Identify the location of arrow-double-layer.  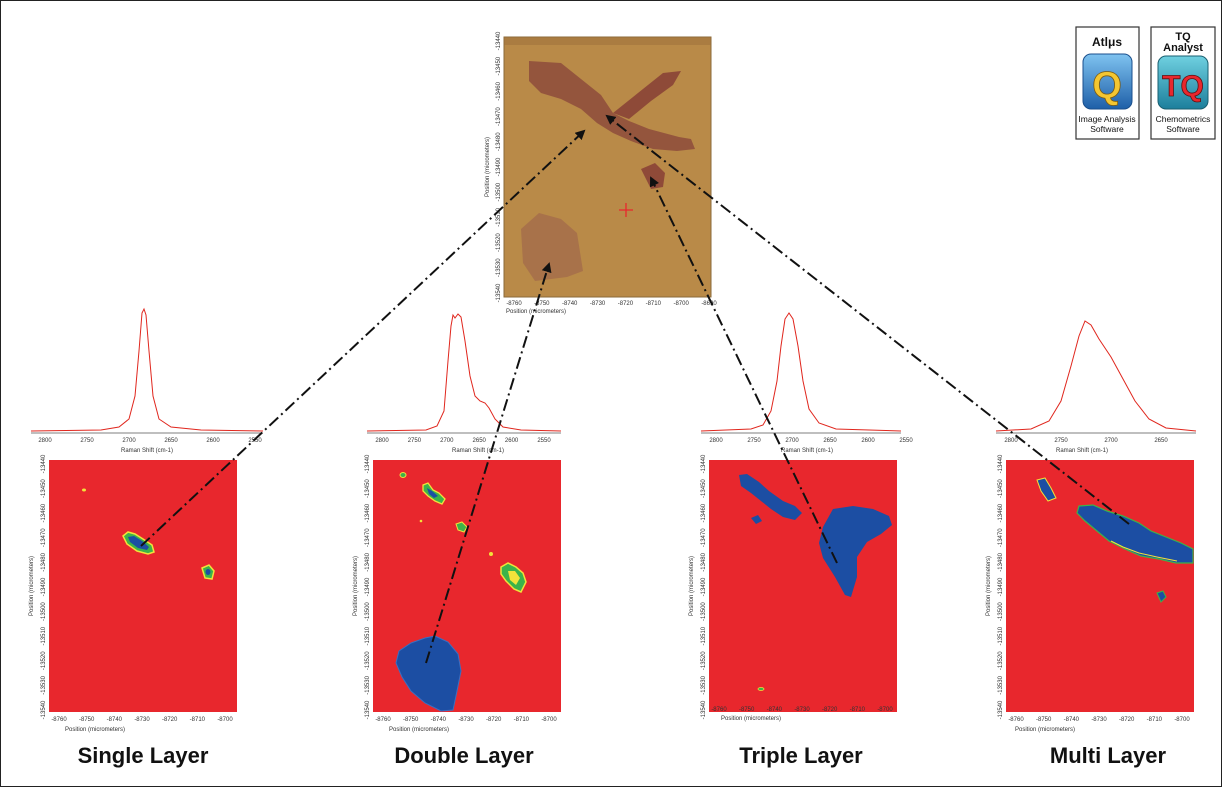
(488, 463).